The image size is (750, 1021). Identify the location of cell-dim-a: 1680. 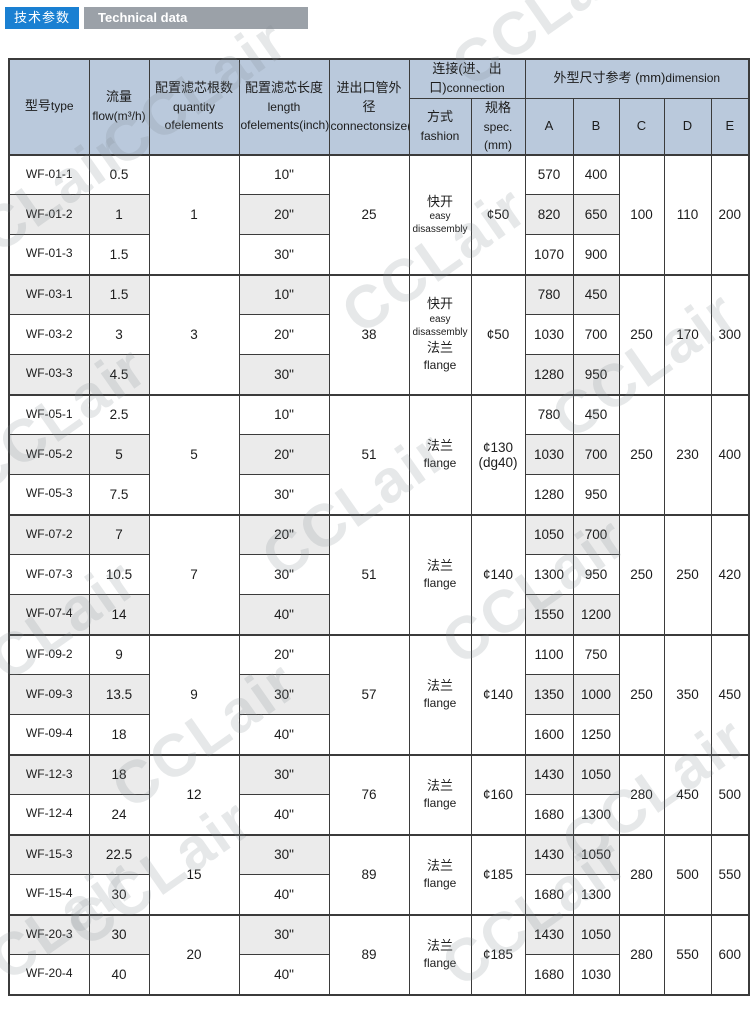
(549, 895).